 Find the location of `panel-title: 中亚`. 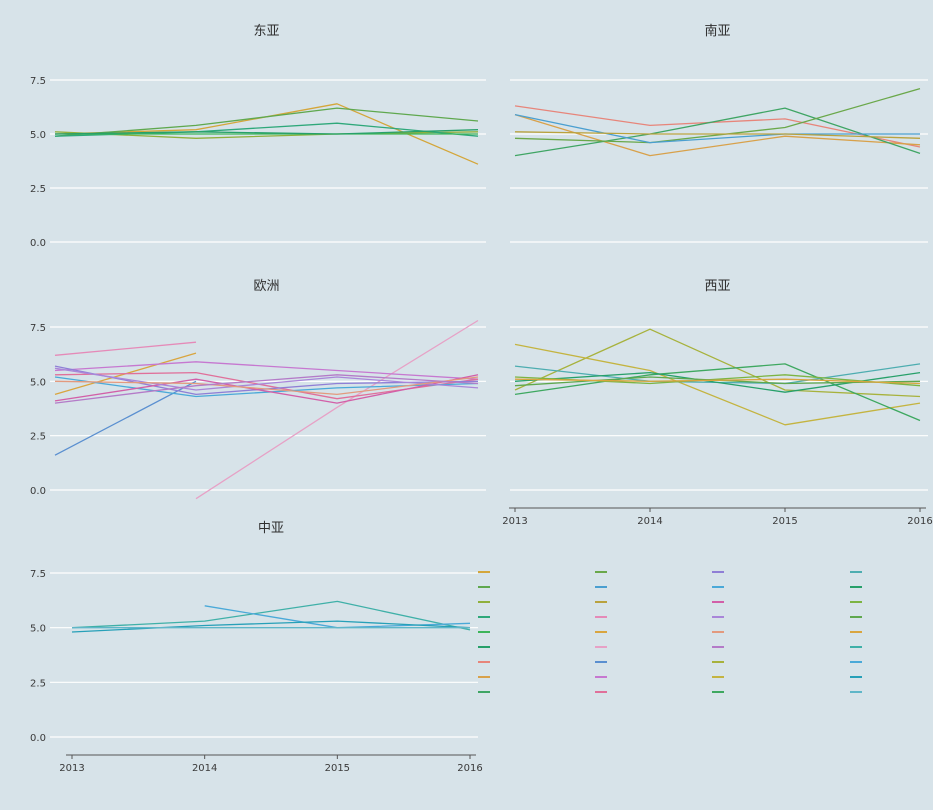

panel-title: 中亚 is located at coordinates (271, 528).